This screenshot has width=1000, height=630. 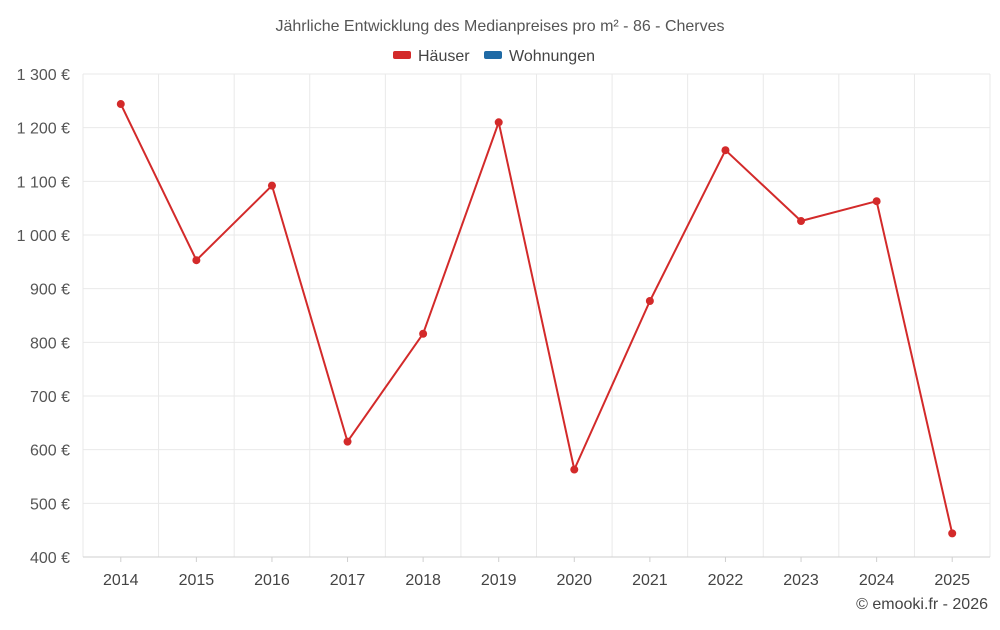 What do you see at coordinates (43, 129) in the screenshot?
I see `y-tick-label: 1 200 €` at bounding box center [43, 129].